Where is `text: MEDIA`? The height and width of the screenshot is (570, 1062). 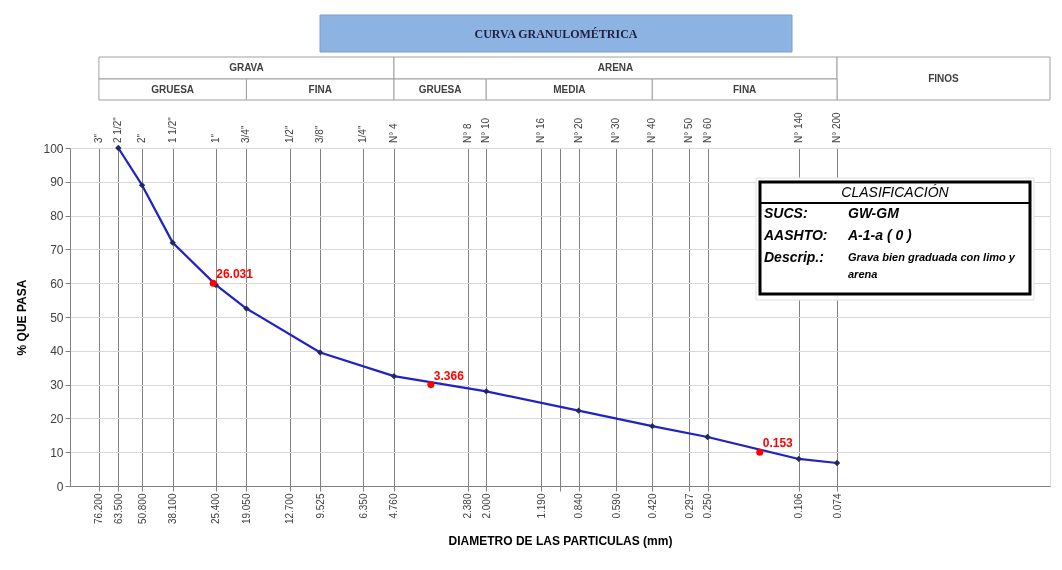
text: MEDIA is located at coordinates (569, 89).